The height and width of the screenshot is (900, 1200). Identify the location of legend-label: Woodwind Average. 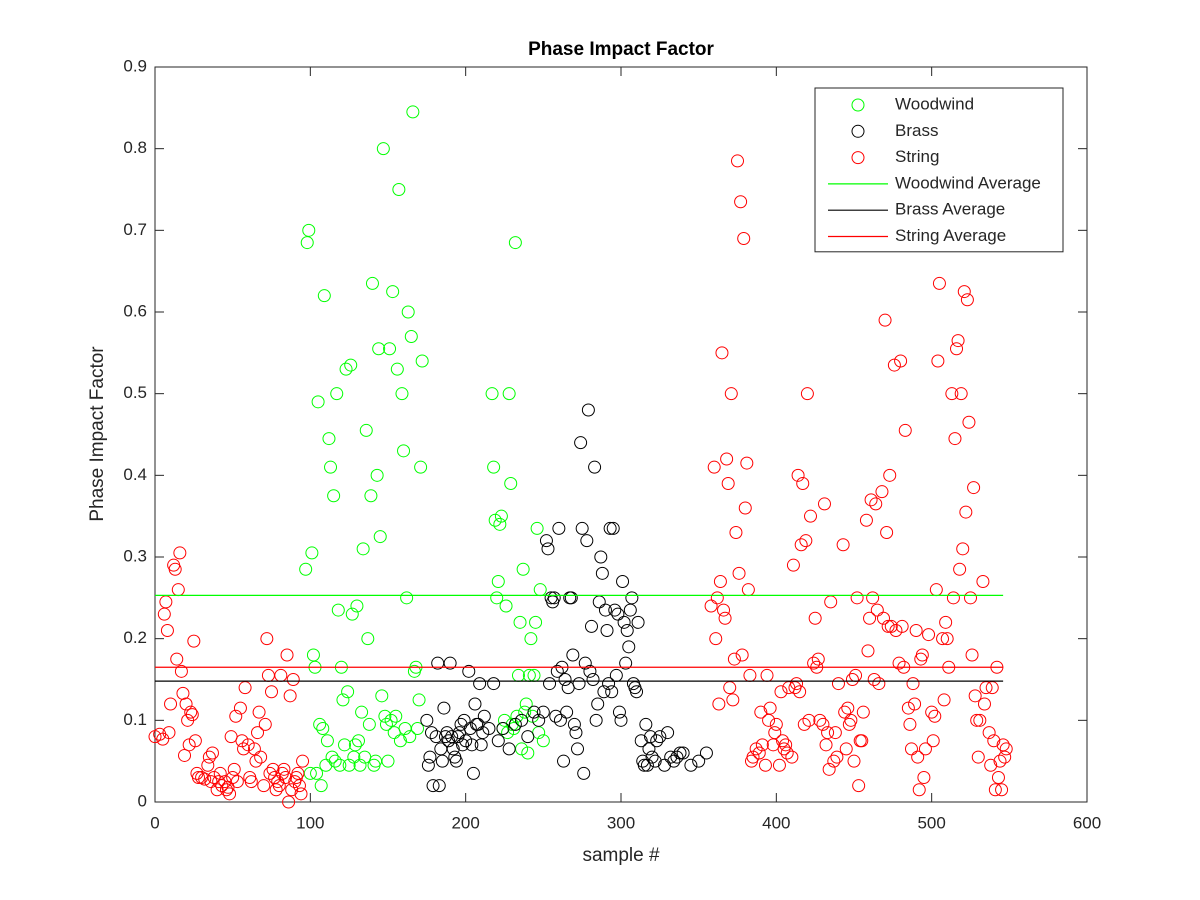
(968, 182).